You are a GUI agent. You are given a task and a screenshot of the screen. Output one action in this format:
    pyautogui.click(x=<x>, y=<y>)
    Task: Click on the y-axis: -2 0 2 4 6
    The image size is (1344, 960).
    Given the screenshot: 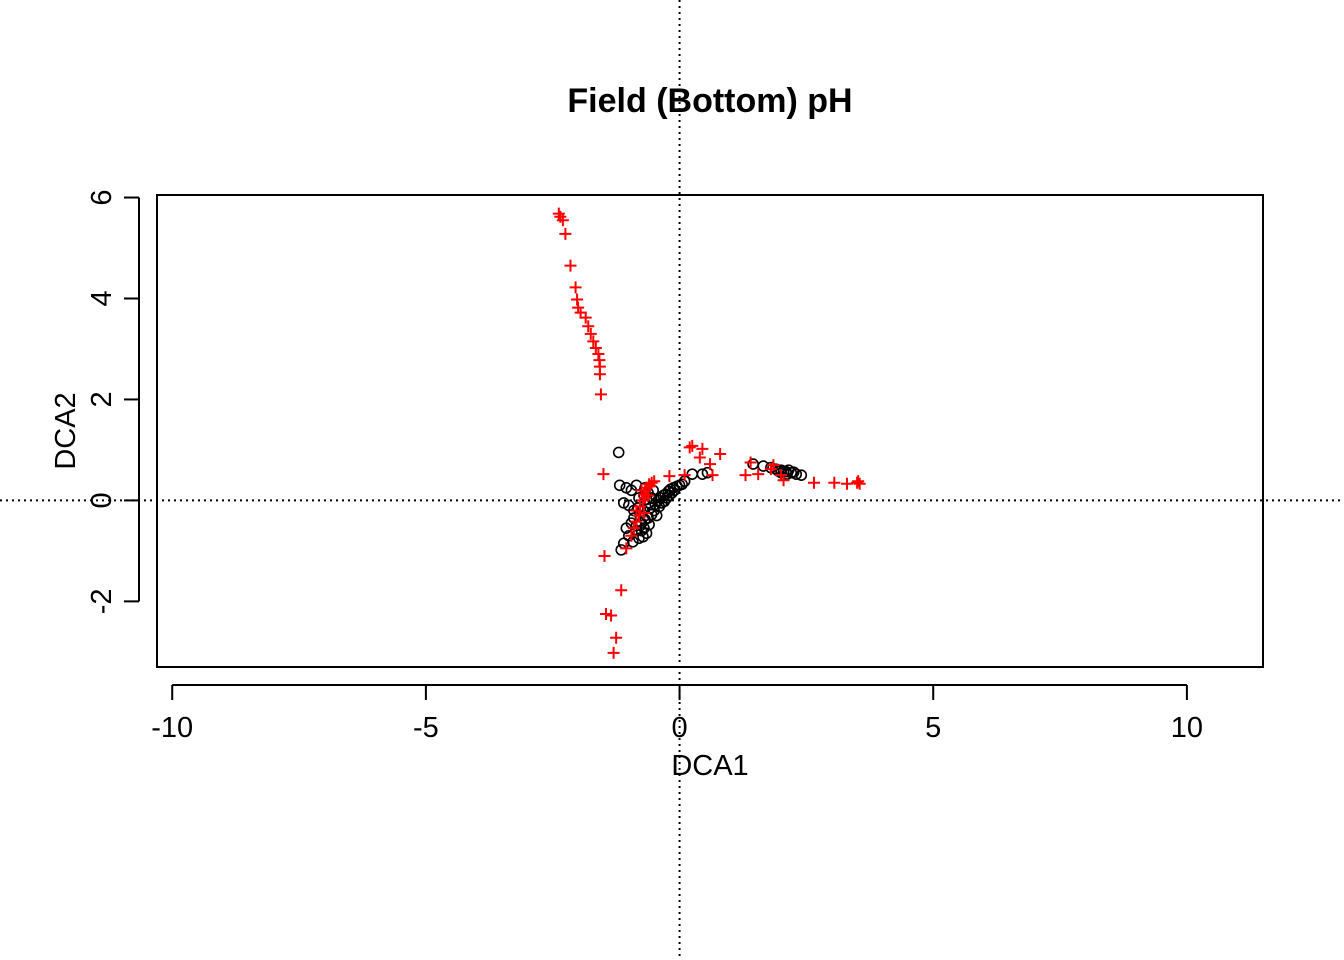 What is the action you would take?
    pyautogui.click(x=113, y=401)
    